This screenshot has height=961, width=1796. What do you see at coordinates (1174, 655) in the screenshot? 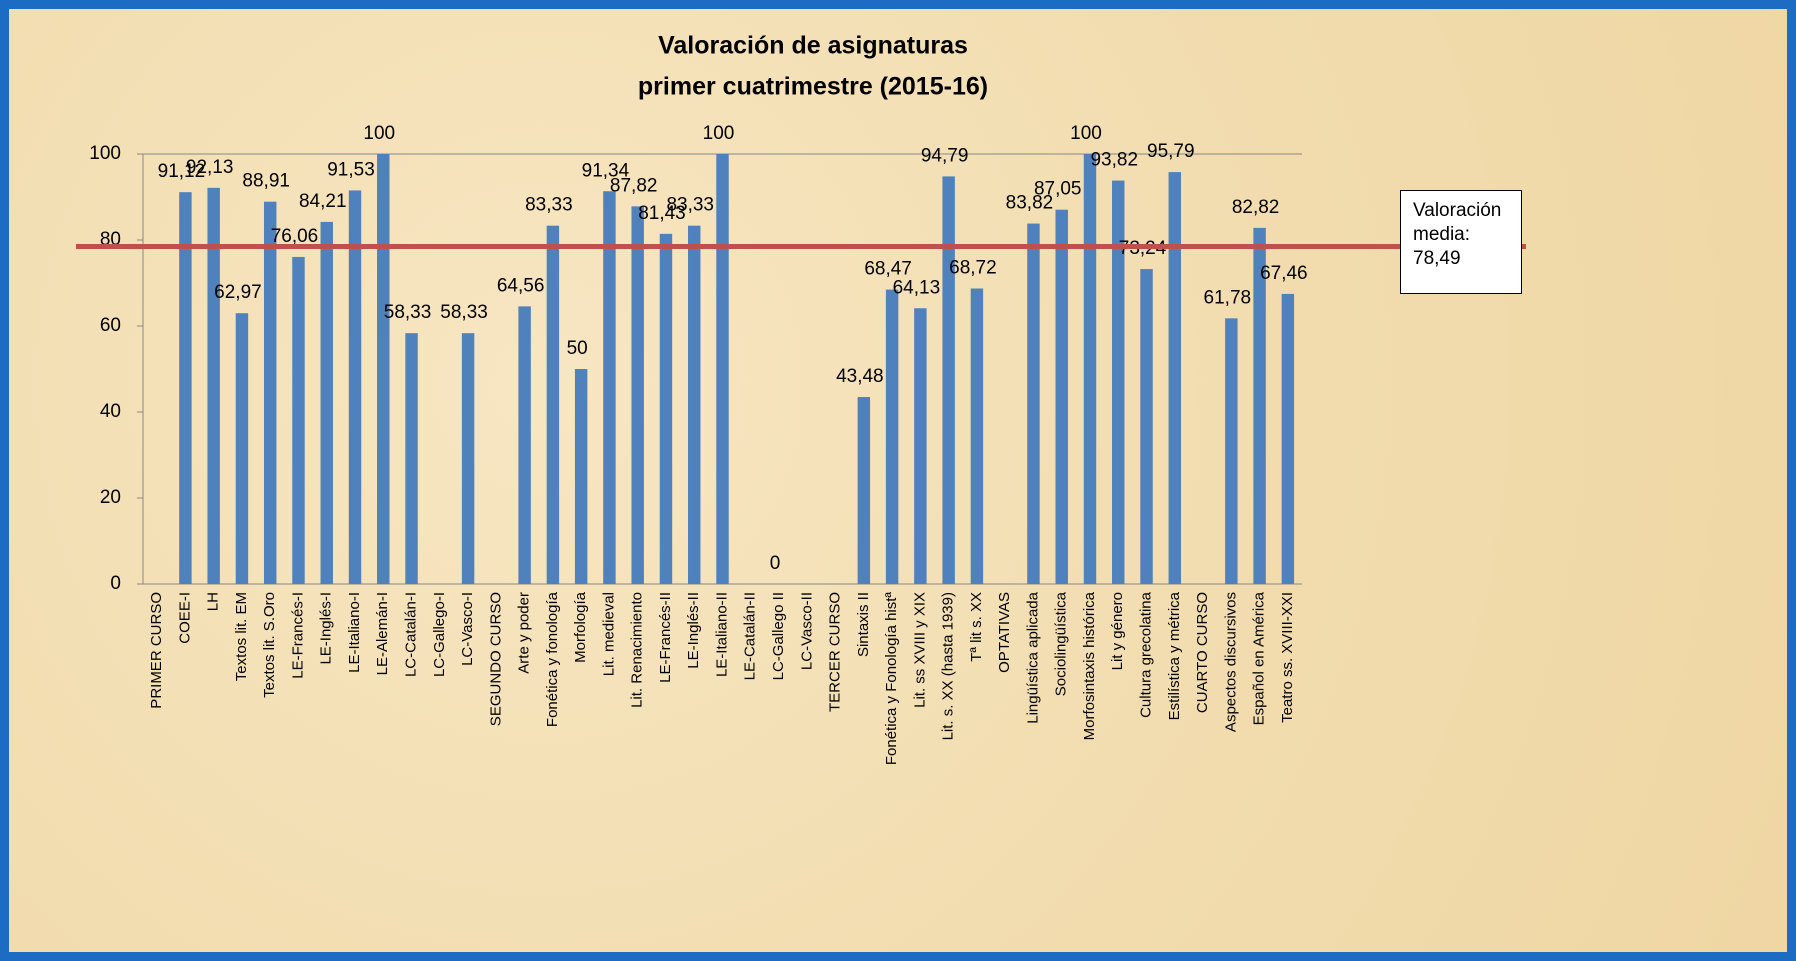
I see `x-tick-label: Estilística y métrica` at bounding box center [1174, 655].